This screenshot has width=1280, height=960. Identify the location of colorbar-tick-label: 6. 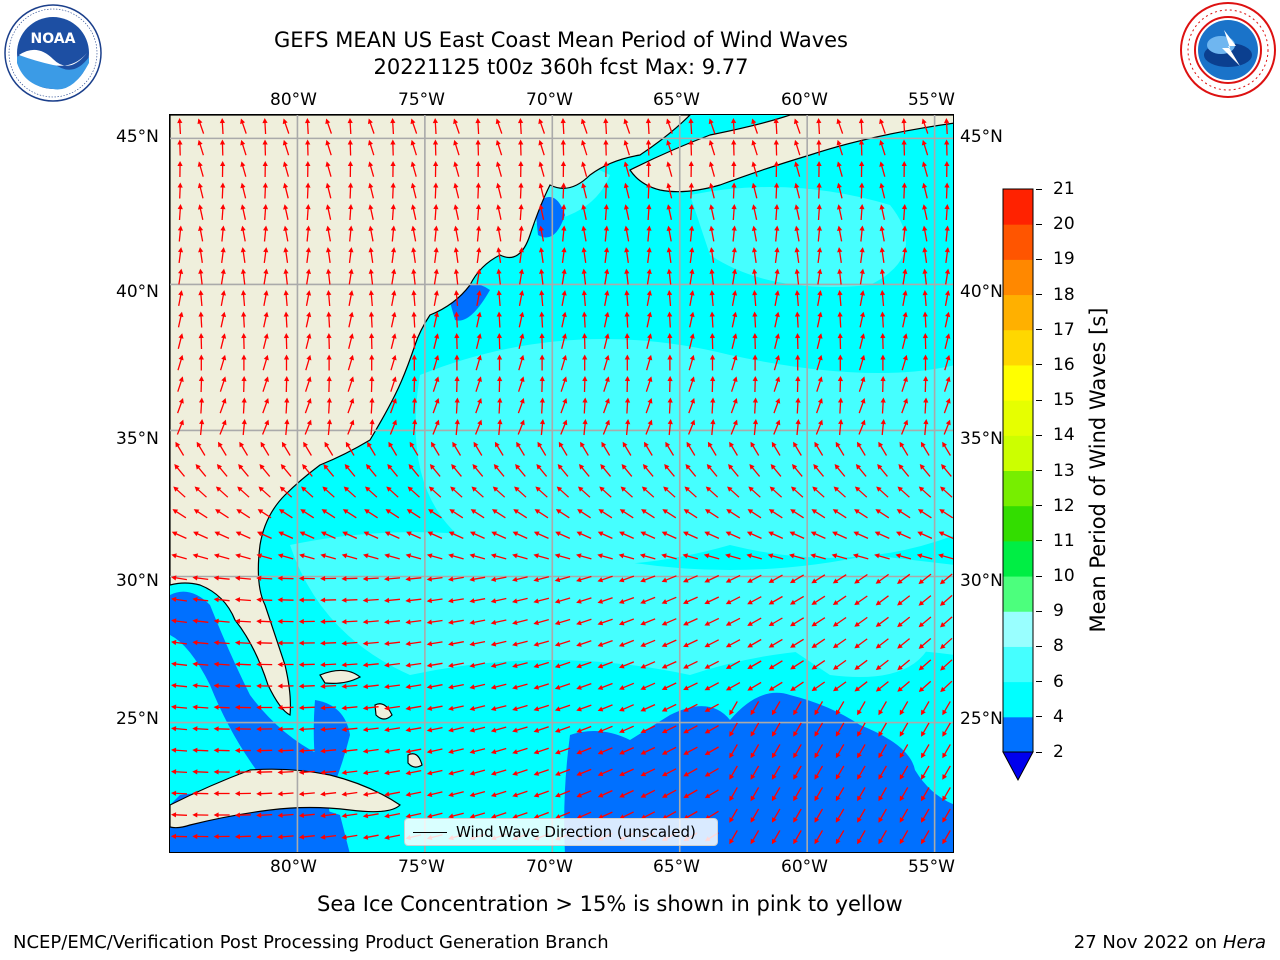
(1058, 681).